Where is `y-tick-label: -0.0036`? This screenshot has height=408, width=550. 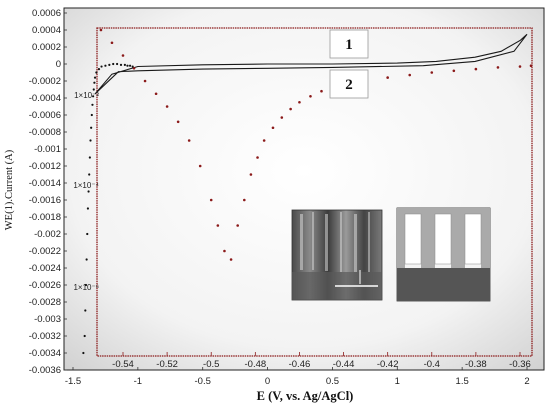
y-tick-label: -0.0036 is located at coordinates (45, 370).